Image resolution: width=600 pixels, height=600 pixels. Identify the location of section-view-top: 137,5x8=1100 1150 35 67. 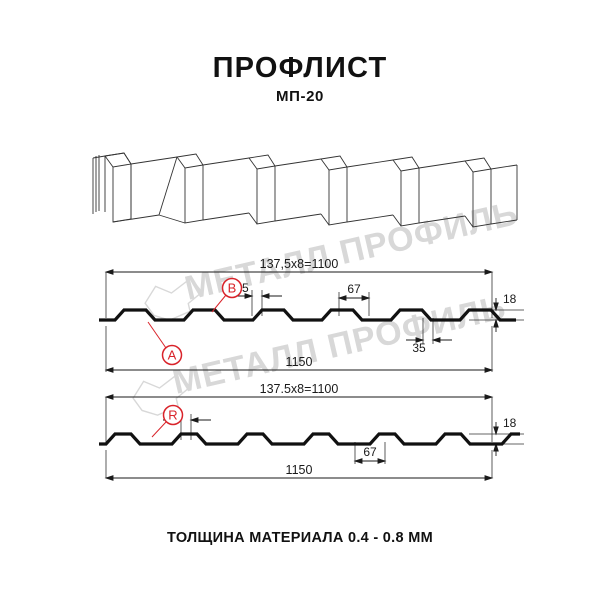
(311, 315).